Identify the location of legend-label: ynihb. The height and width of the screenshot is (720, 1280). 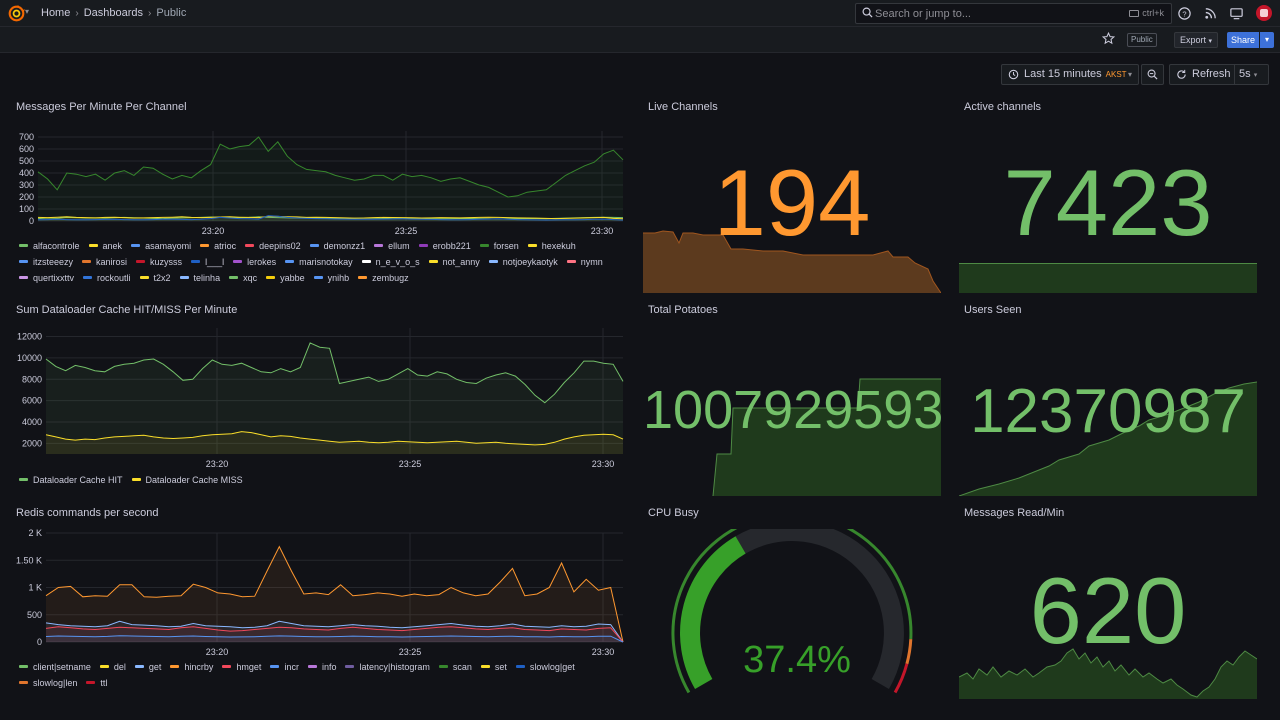
(338, 278).